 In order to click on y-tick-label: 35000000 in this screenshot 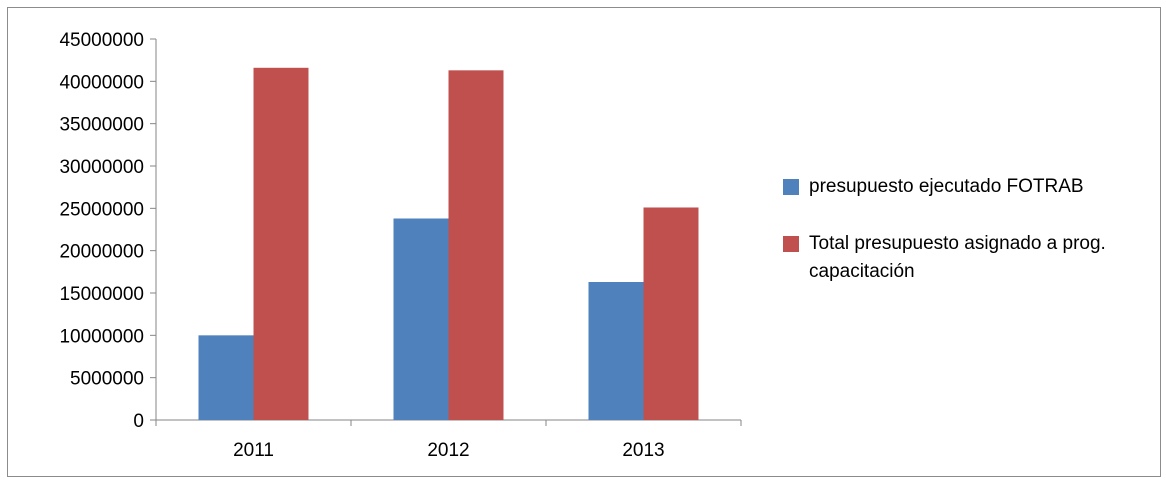, I will do `click(101, 125)`.